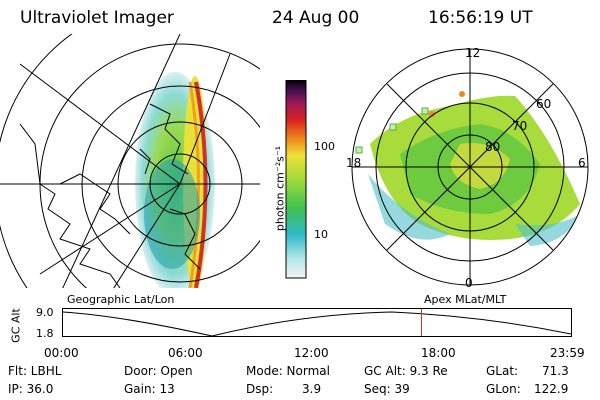 The width and height of the screenshot is (600, 400). I want to click on app-title: Ultraviolet Imager, so click(97, 18).